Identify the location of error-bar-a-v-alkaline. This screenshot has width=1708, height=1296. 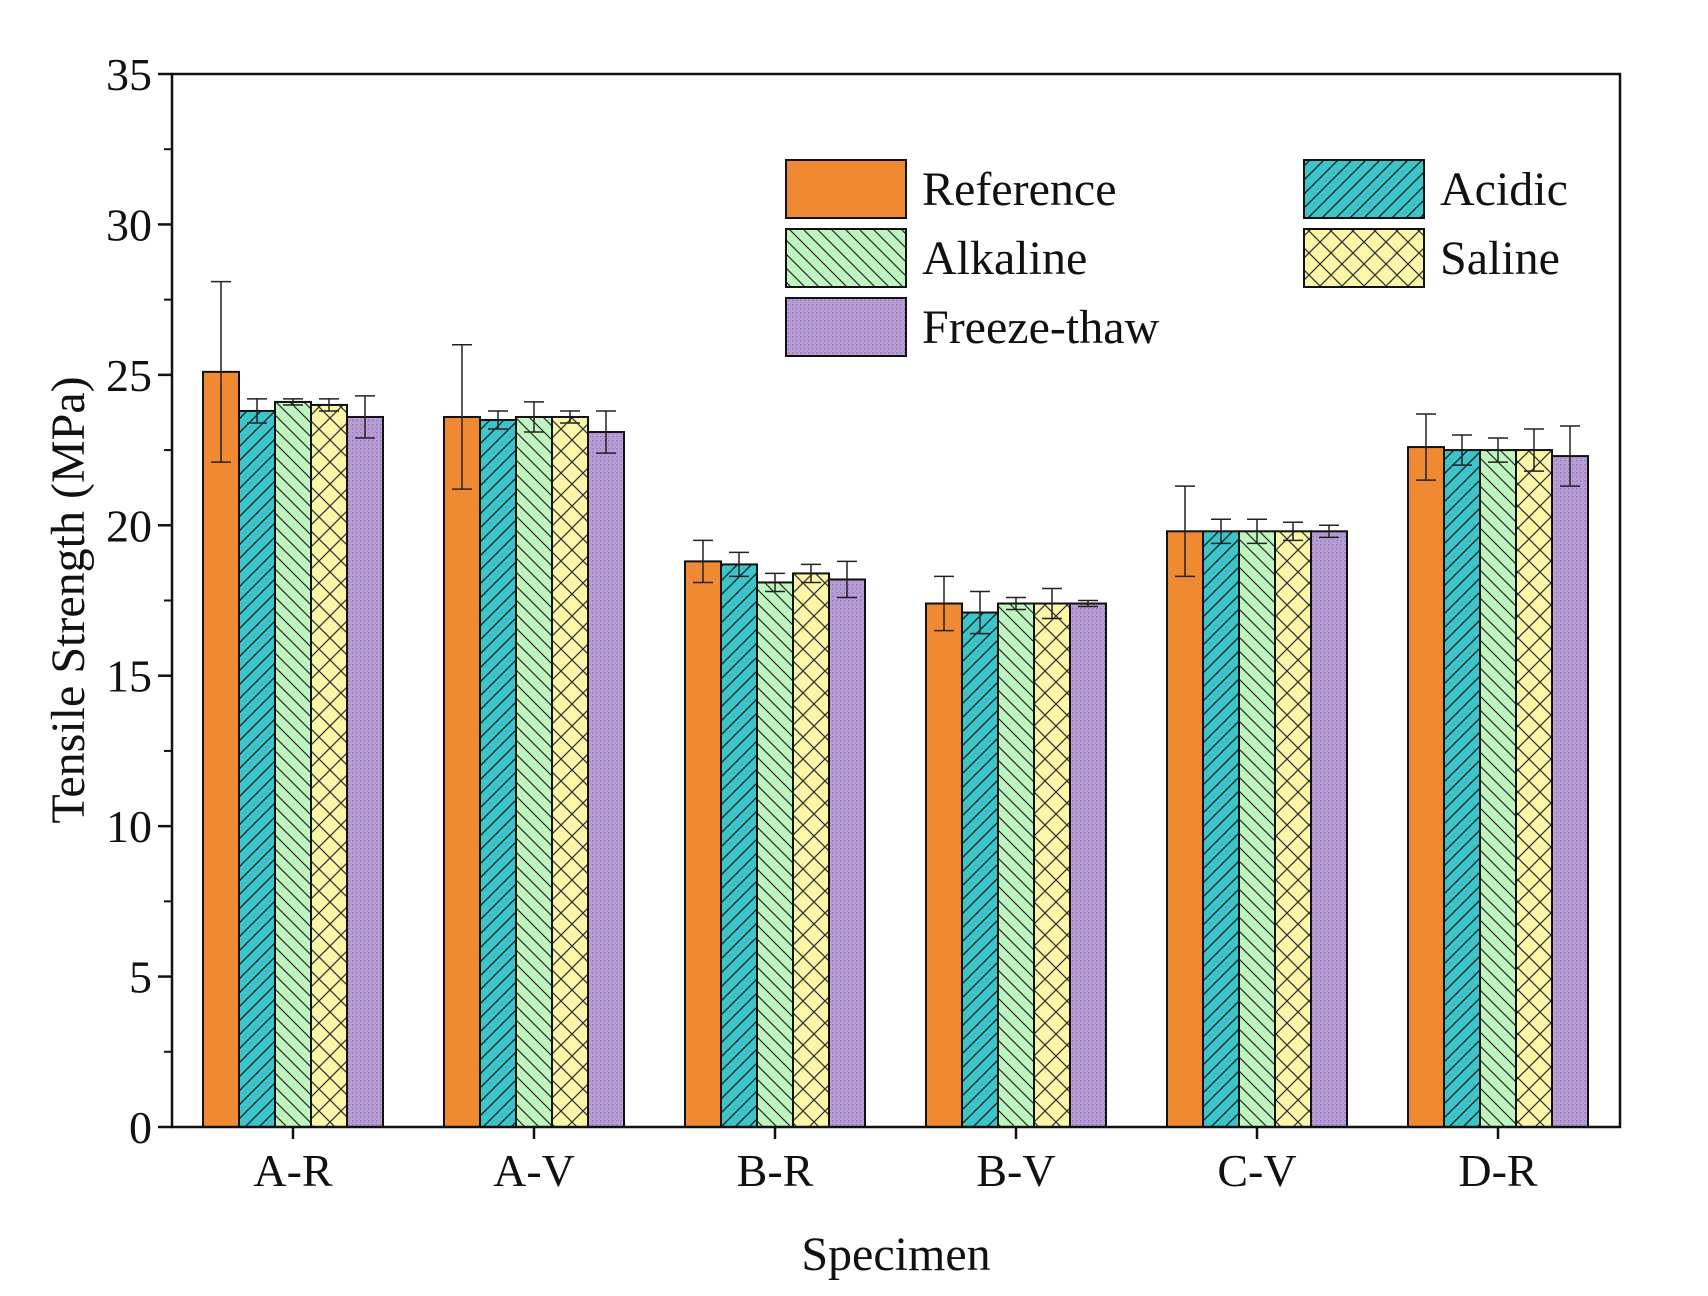
(534, 417).